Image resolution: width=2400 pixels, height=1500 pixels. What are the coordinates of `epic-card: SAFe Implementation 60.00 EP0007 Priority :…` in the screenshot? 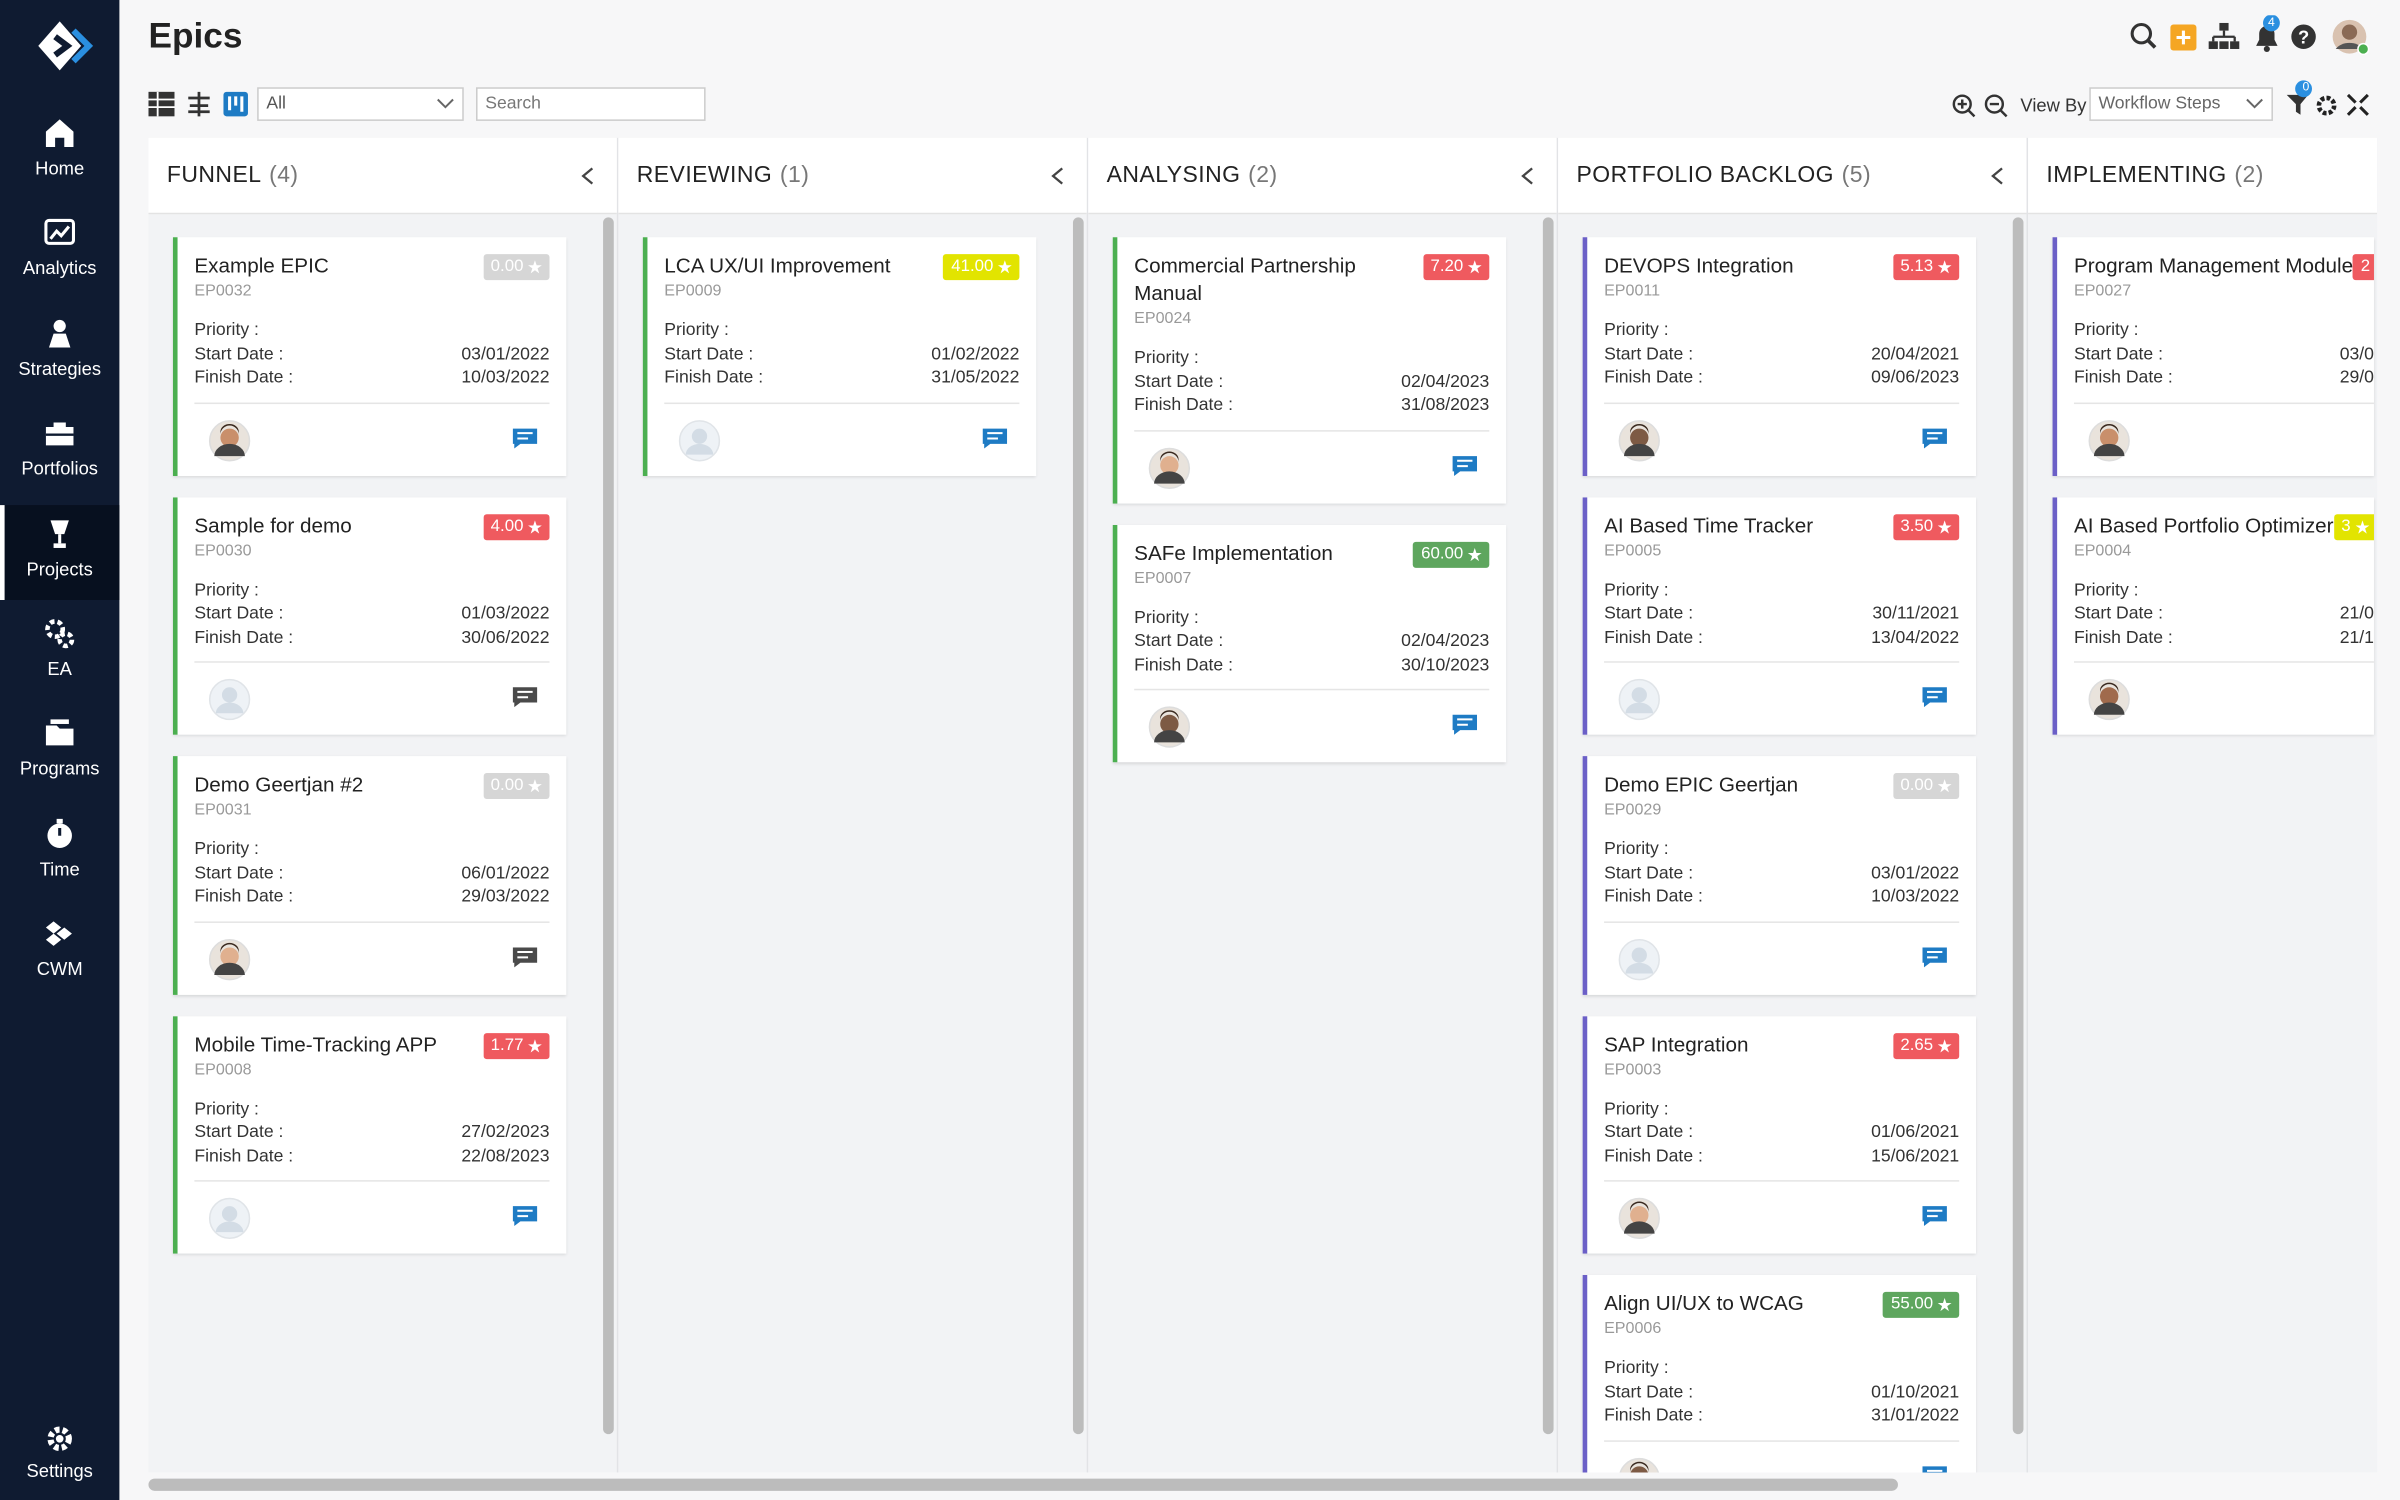 It's located at (1309, 643).